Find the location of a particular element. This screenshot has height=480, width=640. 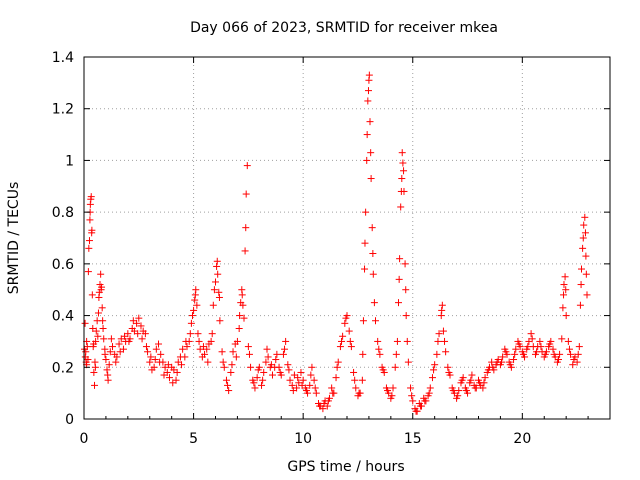

y-axis-label: SRMTID / TECUs is located at coordinates (14, 238).